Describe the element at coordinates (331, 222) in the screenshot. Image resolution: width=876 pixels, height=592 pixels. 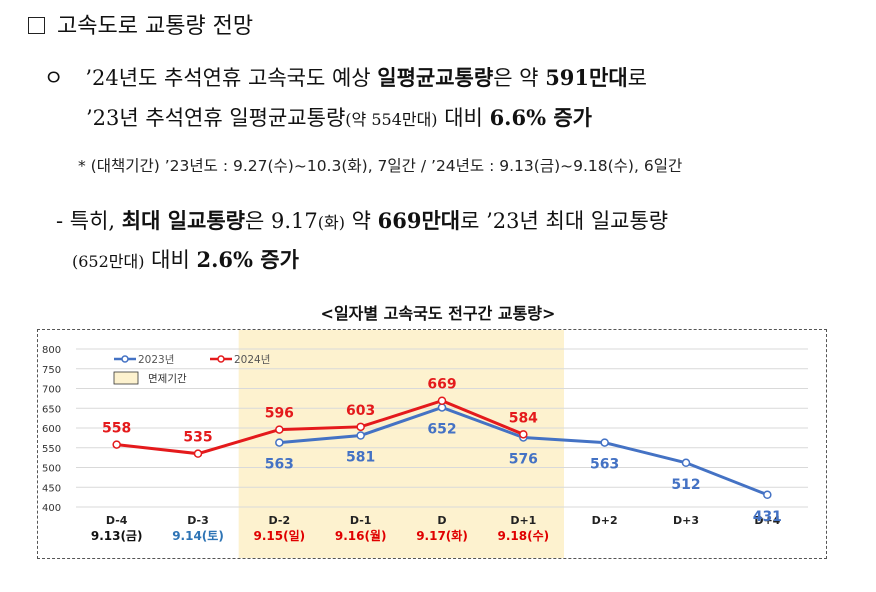
I see `small-segment: (화)` at that location.